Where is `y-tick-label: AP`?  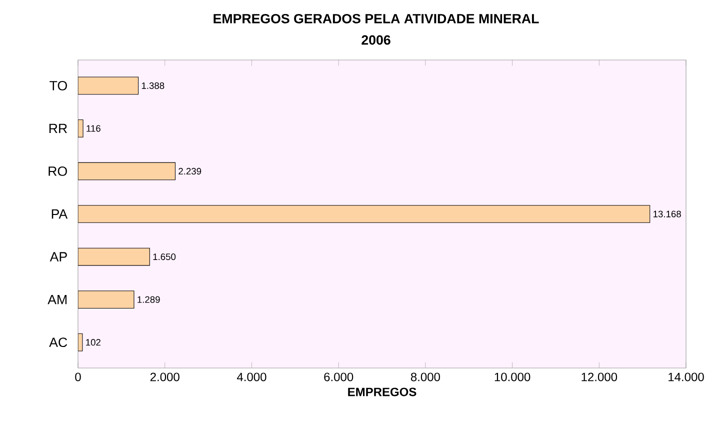
y-tick-label: AP is located at coordinates (58, 257).